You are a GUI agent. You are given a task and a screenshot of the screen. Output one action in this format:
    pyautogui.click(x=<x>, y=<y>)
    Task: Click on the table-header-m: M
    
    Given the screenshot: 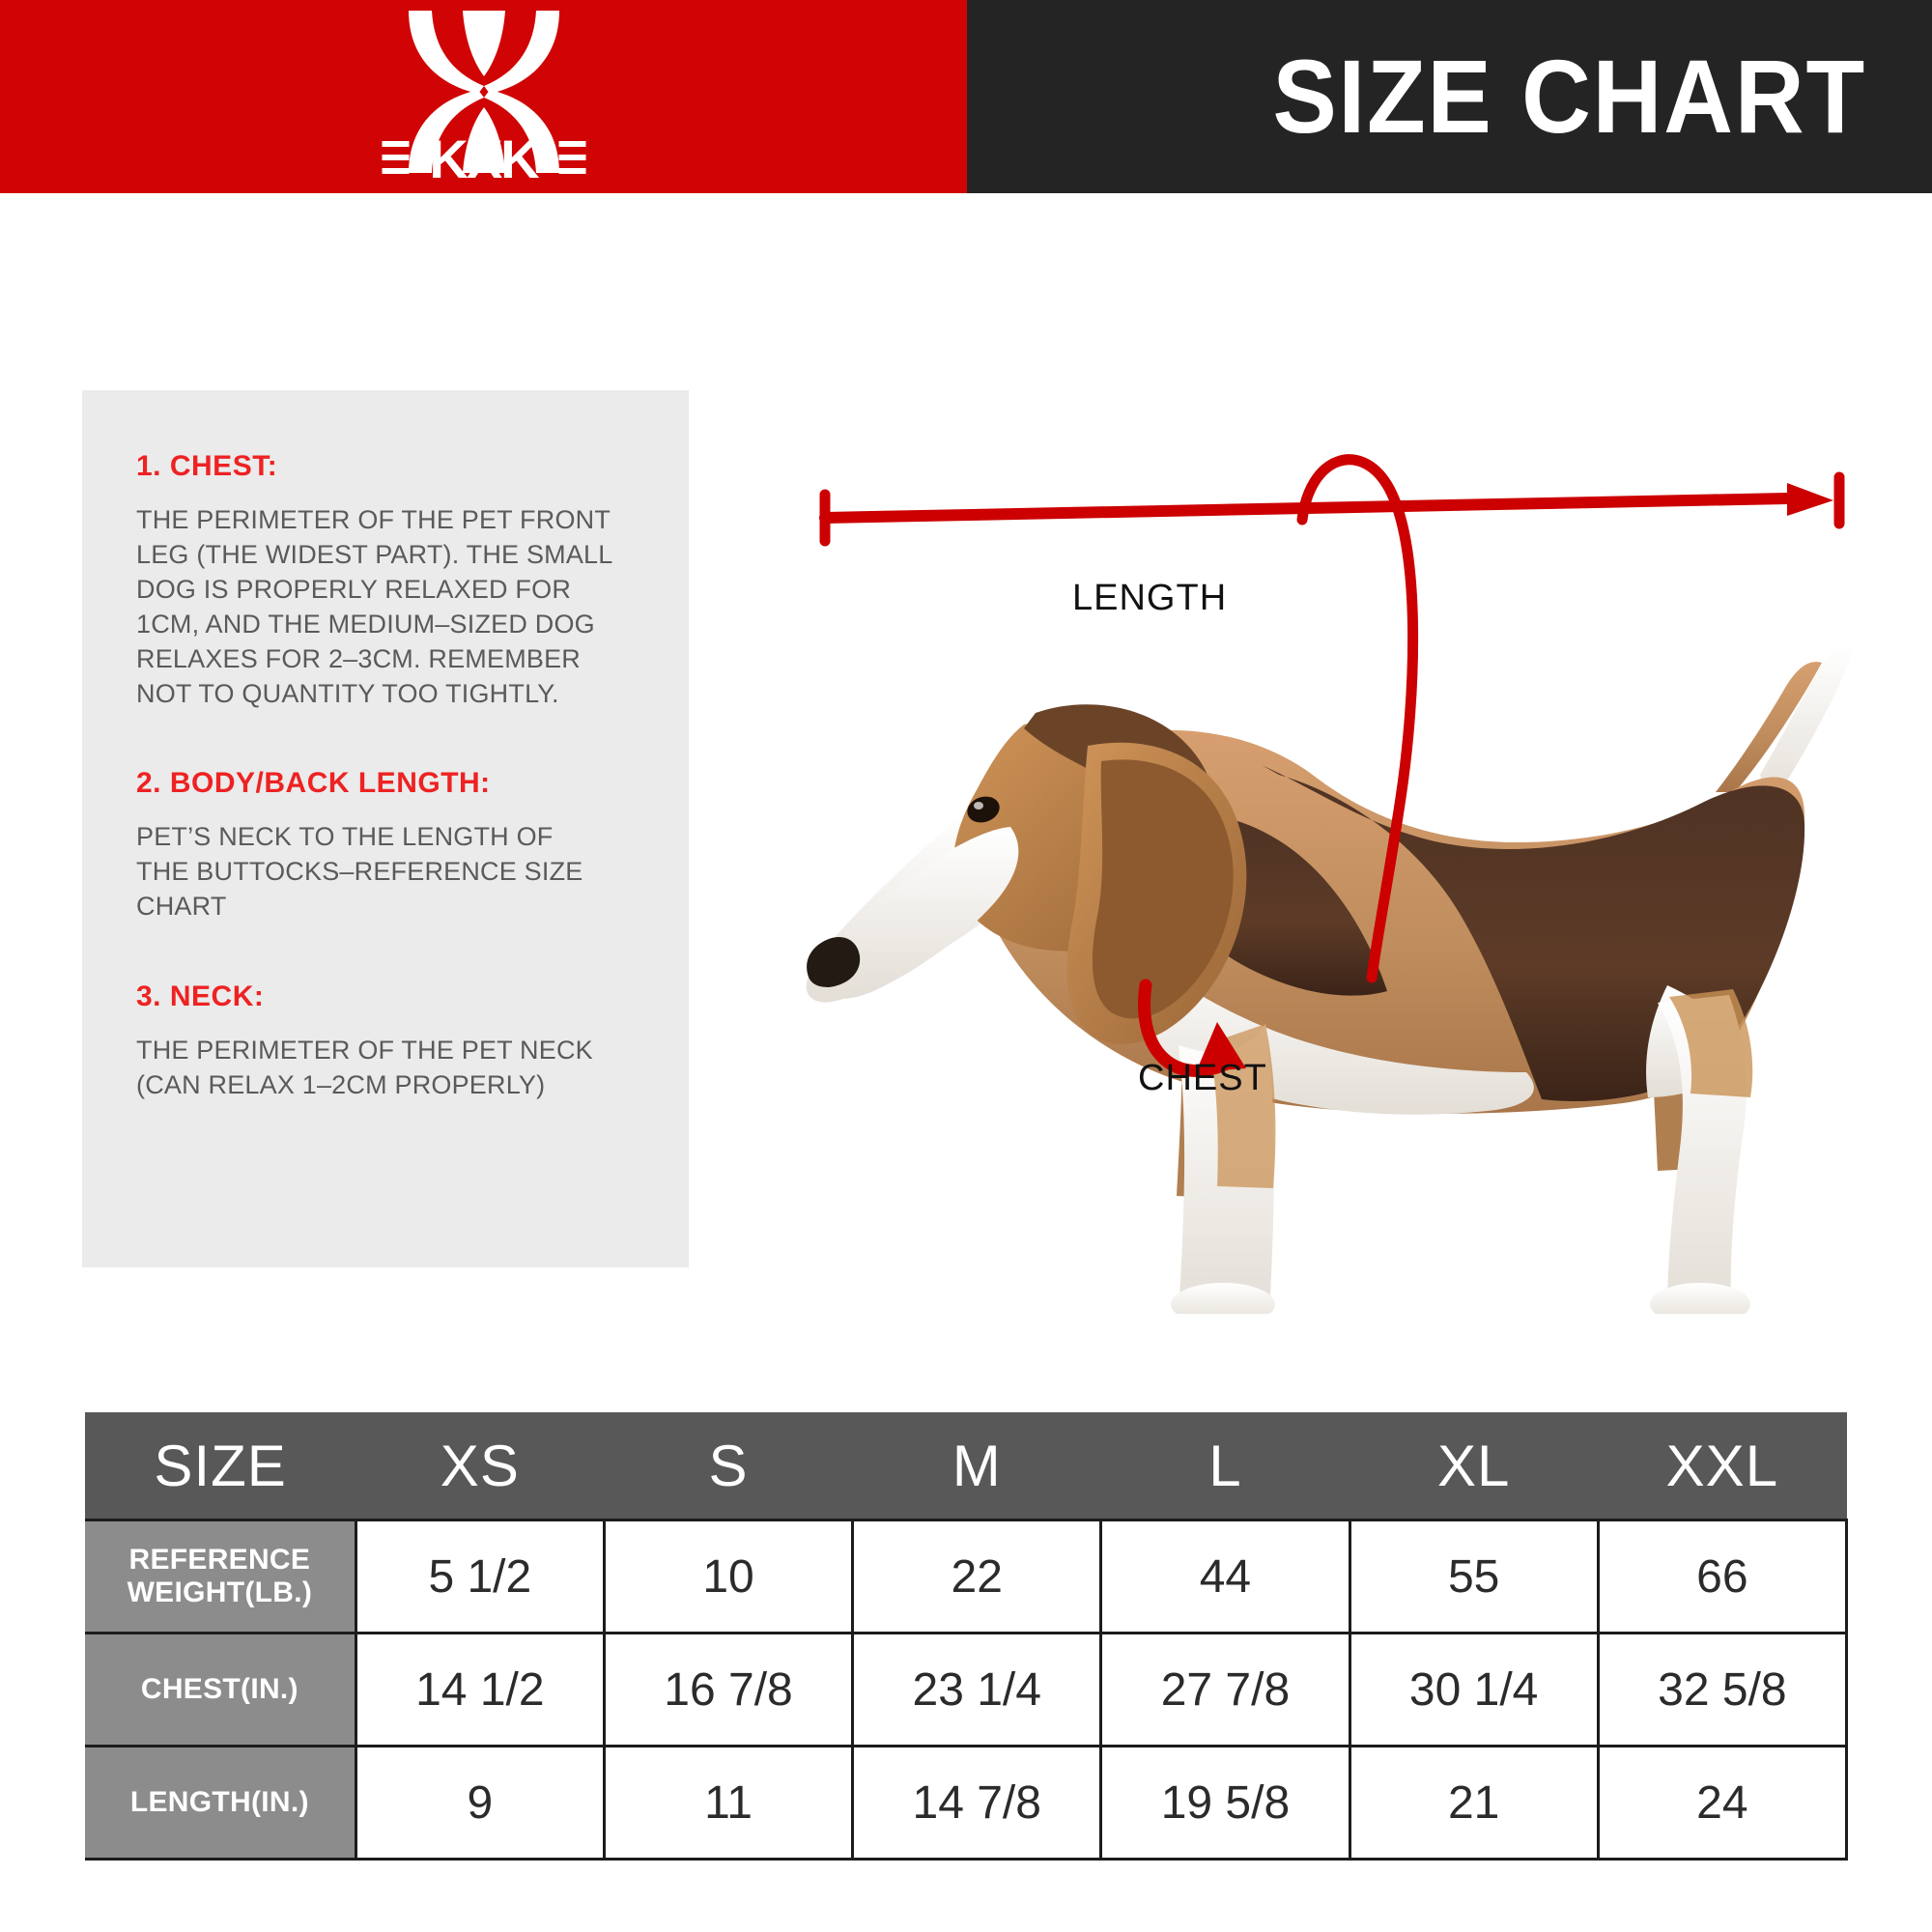 What is the action you would take?
    pyautogui.click(x=976, y=1466)
    